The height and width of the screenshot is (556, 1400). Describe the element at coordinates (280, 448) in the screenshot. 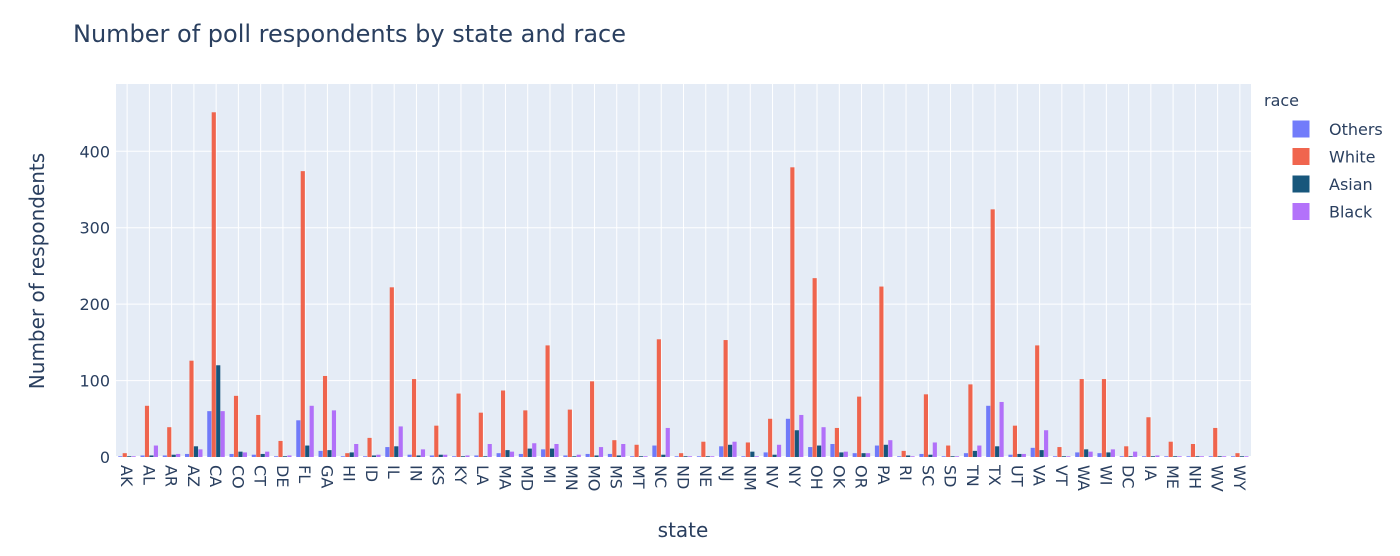

I see `bar-white-de` at that location.